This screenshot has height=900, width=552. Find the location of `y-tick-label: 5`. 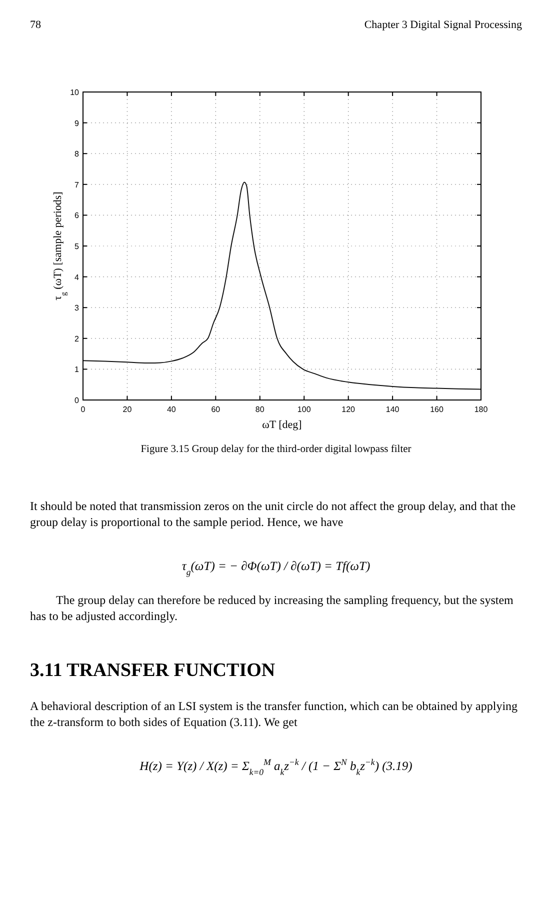

y-tick-label: 5 is located at coordinates (77, 246).